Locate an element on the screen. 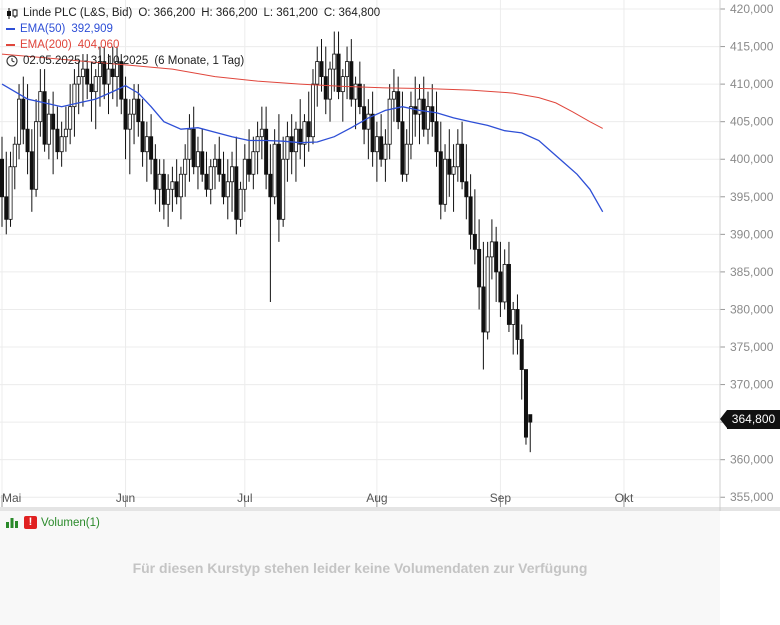 This screenshot has height=625, width=780. y-tick-label: 370,000 is located at coordinates (752, 385).